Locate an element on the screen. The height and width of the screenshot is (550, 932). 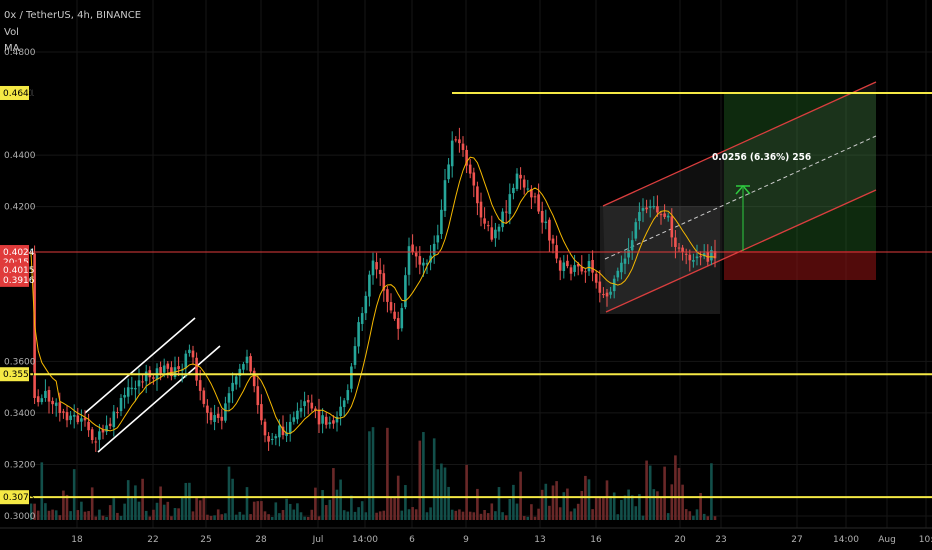
time-tick-label: 9 is located at coordinates (466, 540).